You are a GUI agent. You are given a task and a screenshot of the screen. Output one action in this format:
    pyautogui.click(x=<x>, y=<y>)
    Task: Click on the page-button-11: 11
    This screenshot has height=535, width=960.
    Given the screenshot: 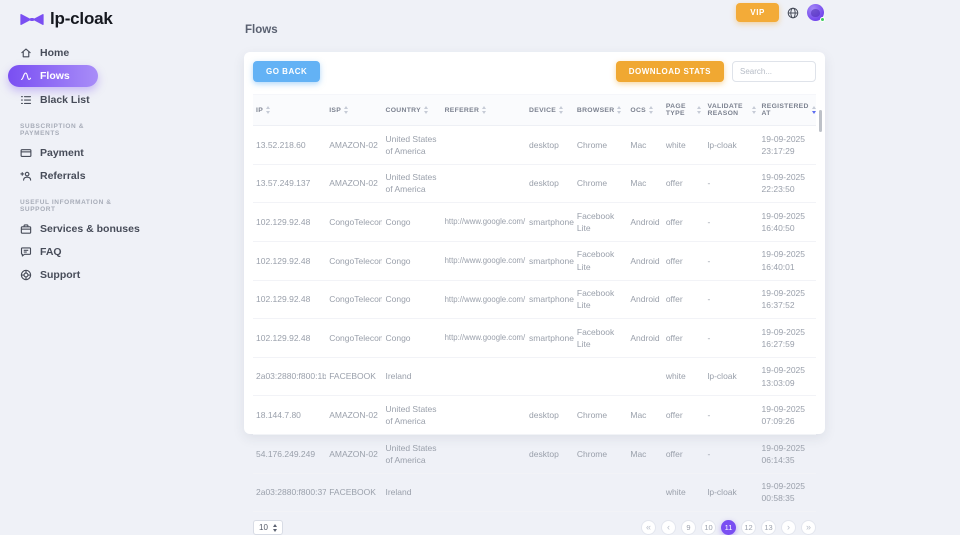 What is the action you would take?
    pyautogui.click(x=728, y=527)
    